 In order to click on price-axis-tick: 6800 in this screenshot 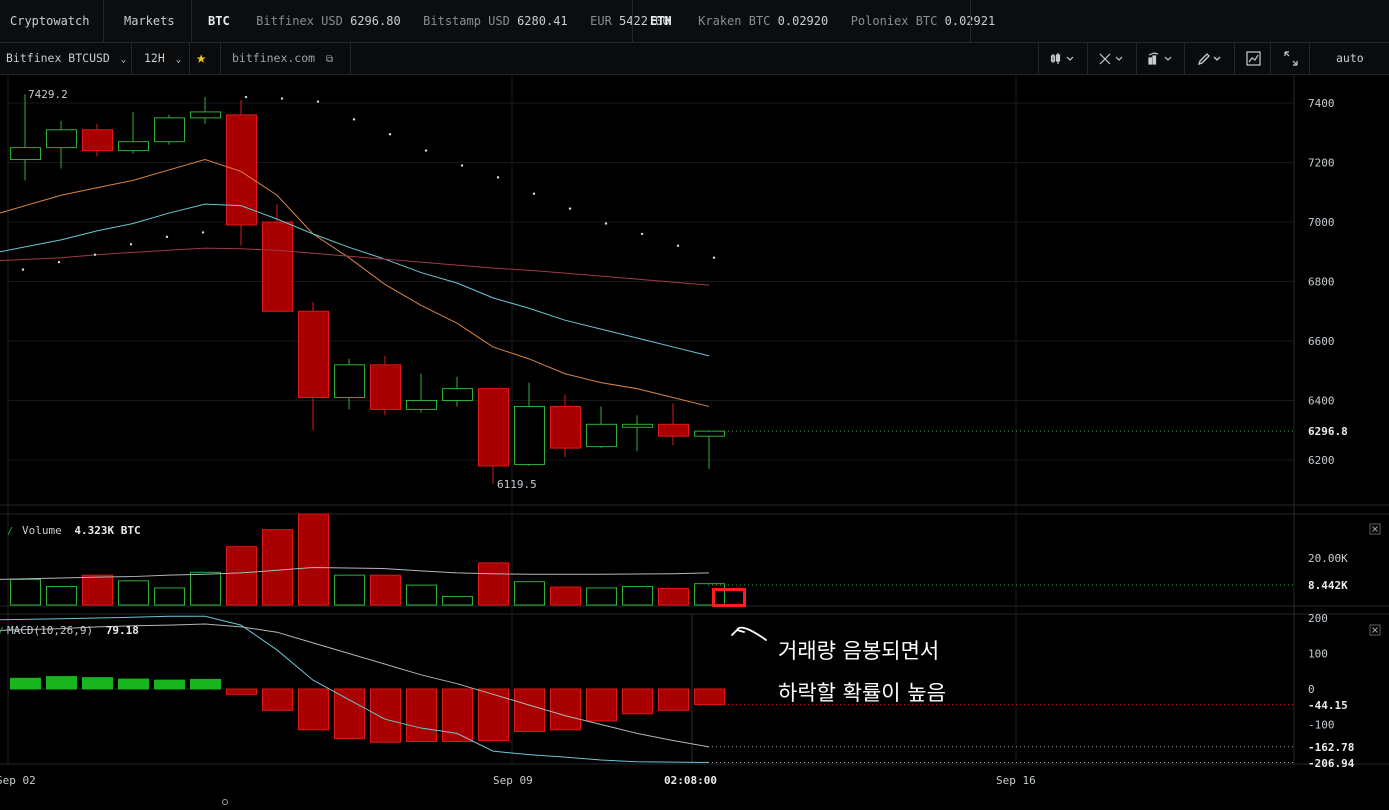, I will do `click(1321, 282)`.